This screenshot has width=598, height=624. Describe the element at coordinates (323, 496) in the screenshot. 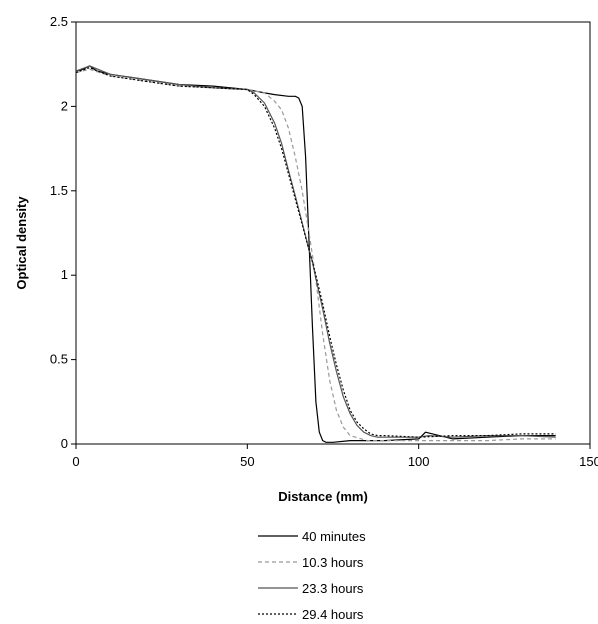

I see `x-axis-title: Distance (mm)` at that location.